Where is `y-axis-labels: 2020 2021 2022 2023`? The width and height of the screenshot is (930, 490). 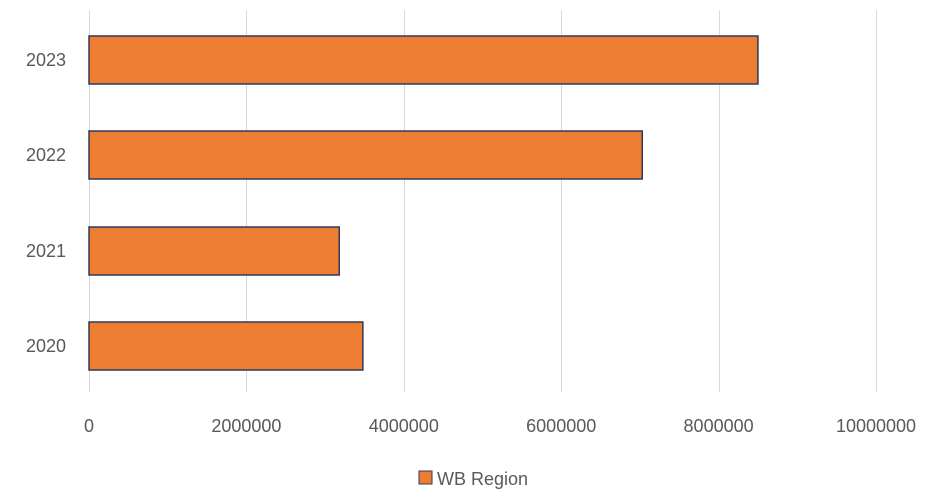
y-axis-labels: 2020 2021 2022 2023 is located at coordinates (46, 203).